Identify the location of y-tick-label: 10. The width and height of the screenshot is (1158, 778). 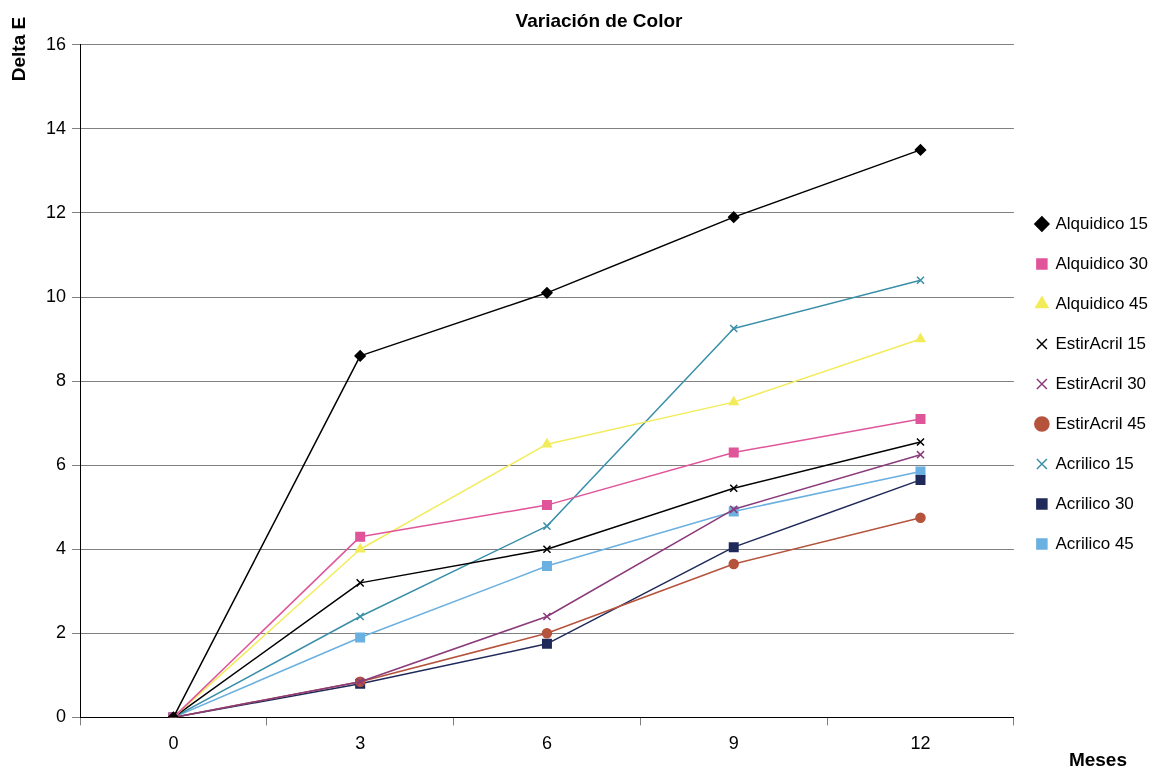
(56, 295).